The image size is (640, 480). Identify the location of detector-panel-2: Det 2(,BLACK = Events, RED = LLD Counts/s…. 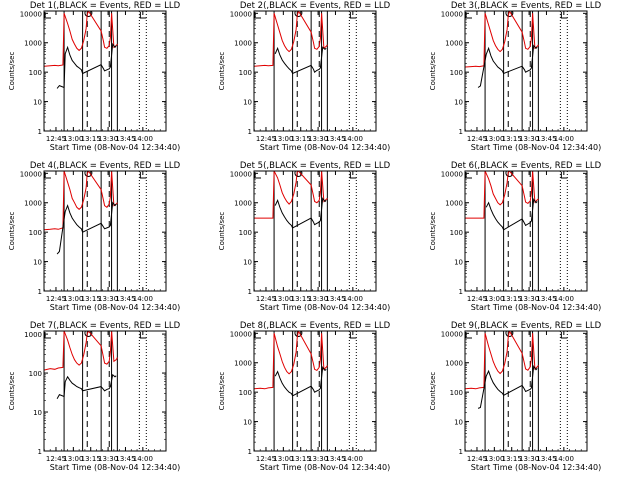
(304, 76).